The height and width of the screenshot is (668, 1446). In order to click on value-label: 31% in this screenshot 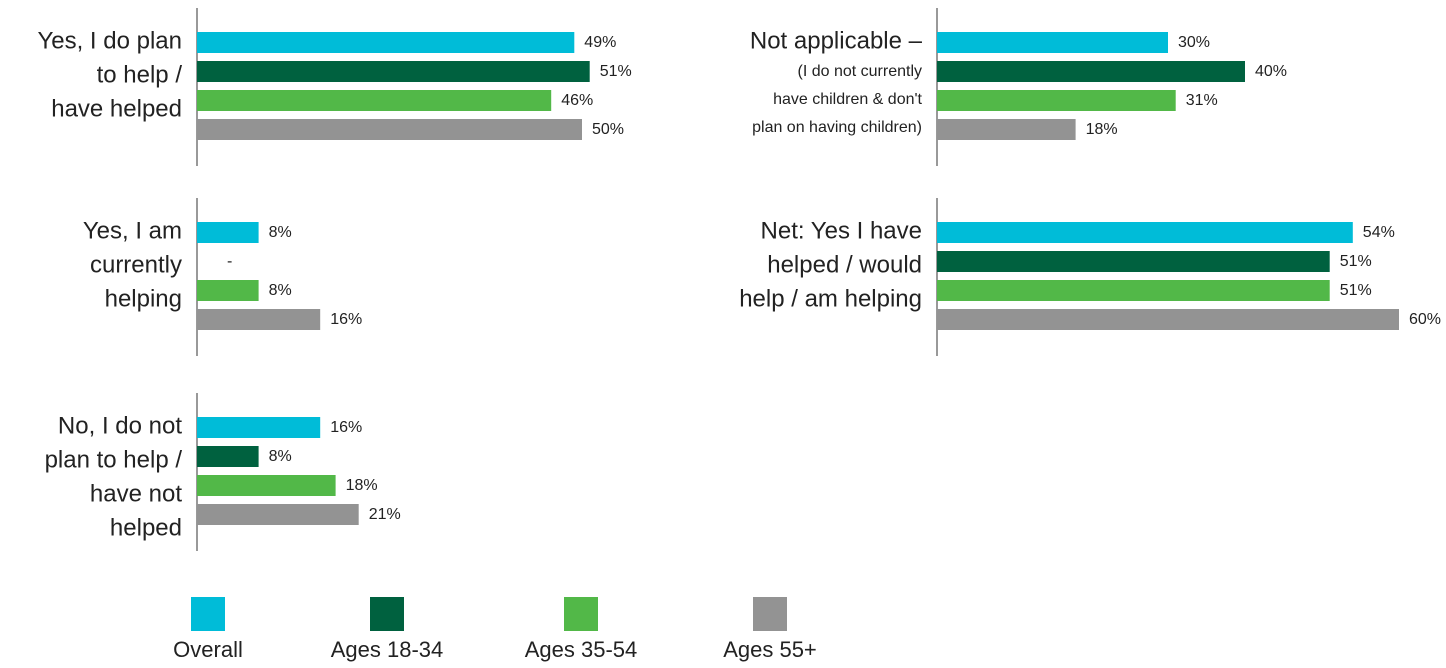, I will do `click(1202, 100)`.